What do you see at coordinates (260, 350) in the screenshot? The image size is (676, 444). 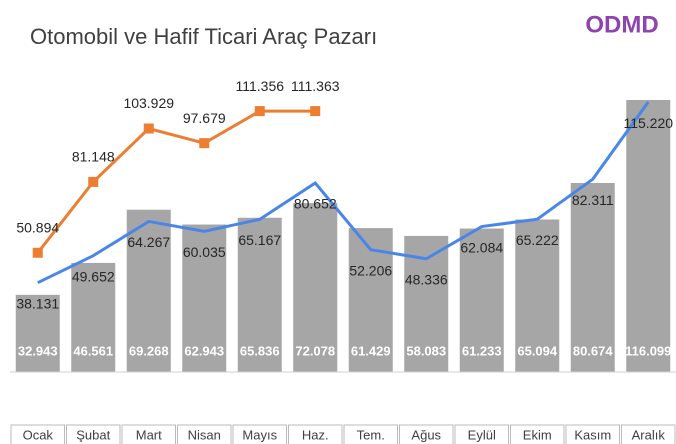 I see `bar-label: 65.836` at bounding box center [260, 350].